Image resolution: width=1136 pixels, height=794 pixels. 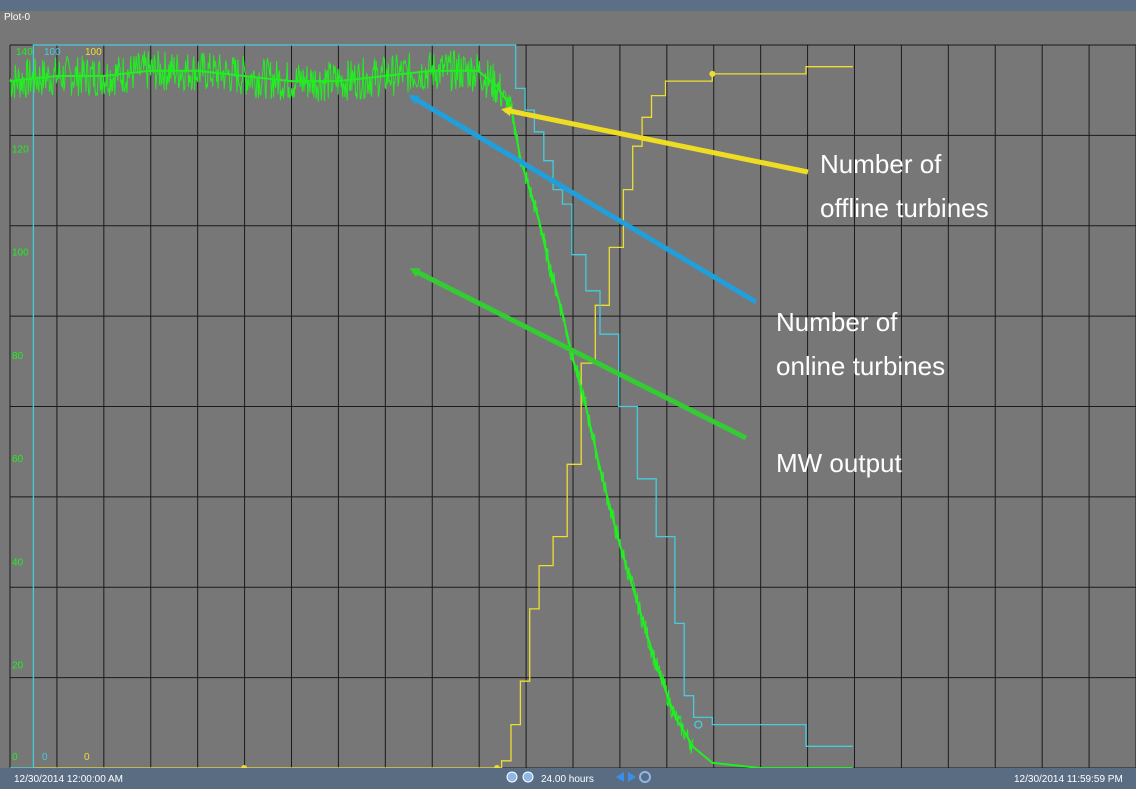 What do you see at coordinates (568, 9) in the screenshot?
I see `plot-top-border` at bounding box center [568, 9].